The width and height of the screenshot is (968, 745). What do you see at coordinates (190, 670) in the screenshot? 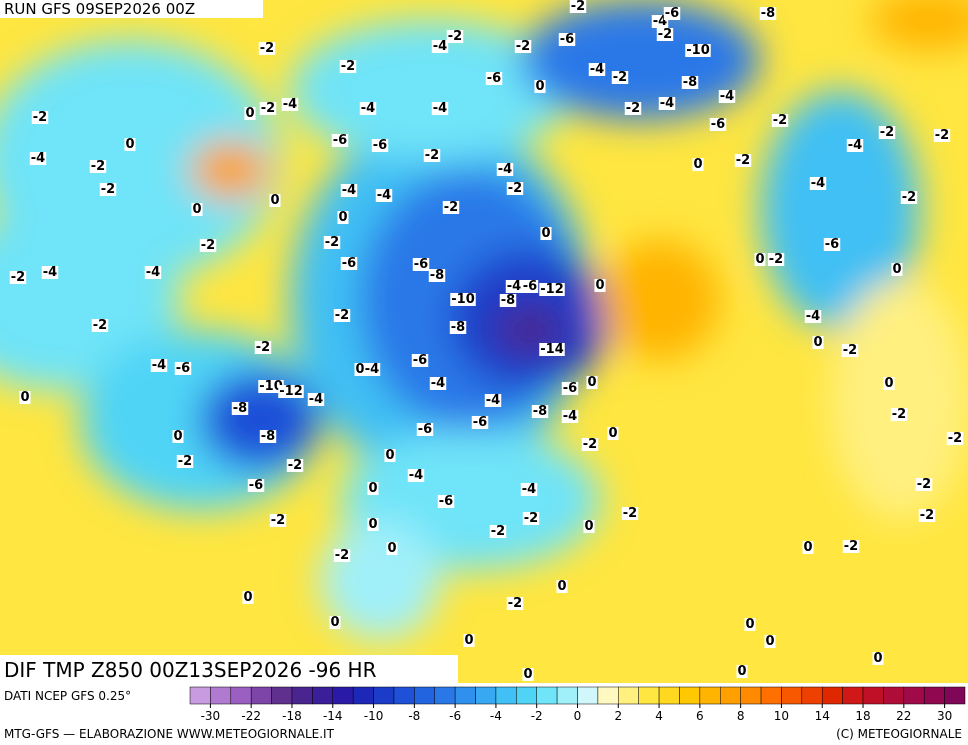
I see `field-label: DIF TMP Z850 00Z13SEP2026 -96 HR` at bounding box center [190, 670].